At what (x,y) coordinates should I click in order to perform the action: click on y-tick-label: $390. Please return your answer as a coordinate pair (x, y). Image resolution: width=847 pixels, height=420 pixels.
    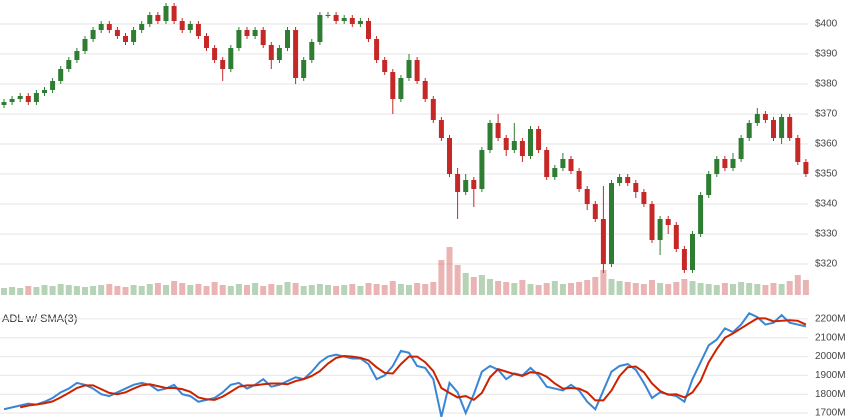
    Looking at the image, I should click on (826, 54).